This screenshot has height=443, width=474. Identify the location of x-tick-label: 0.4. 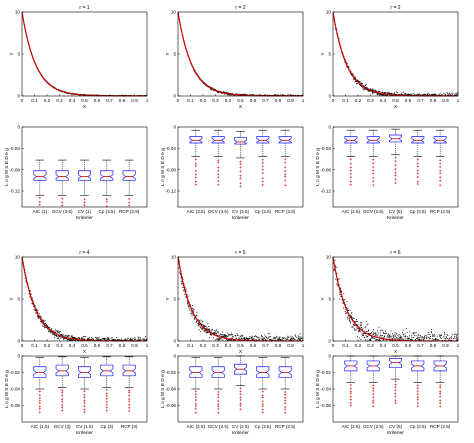
(383, 345).